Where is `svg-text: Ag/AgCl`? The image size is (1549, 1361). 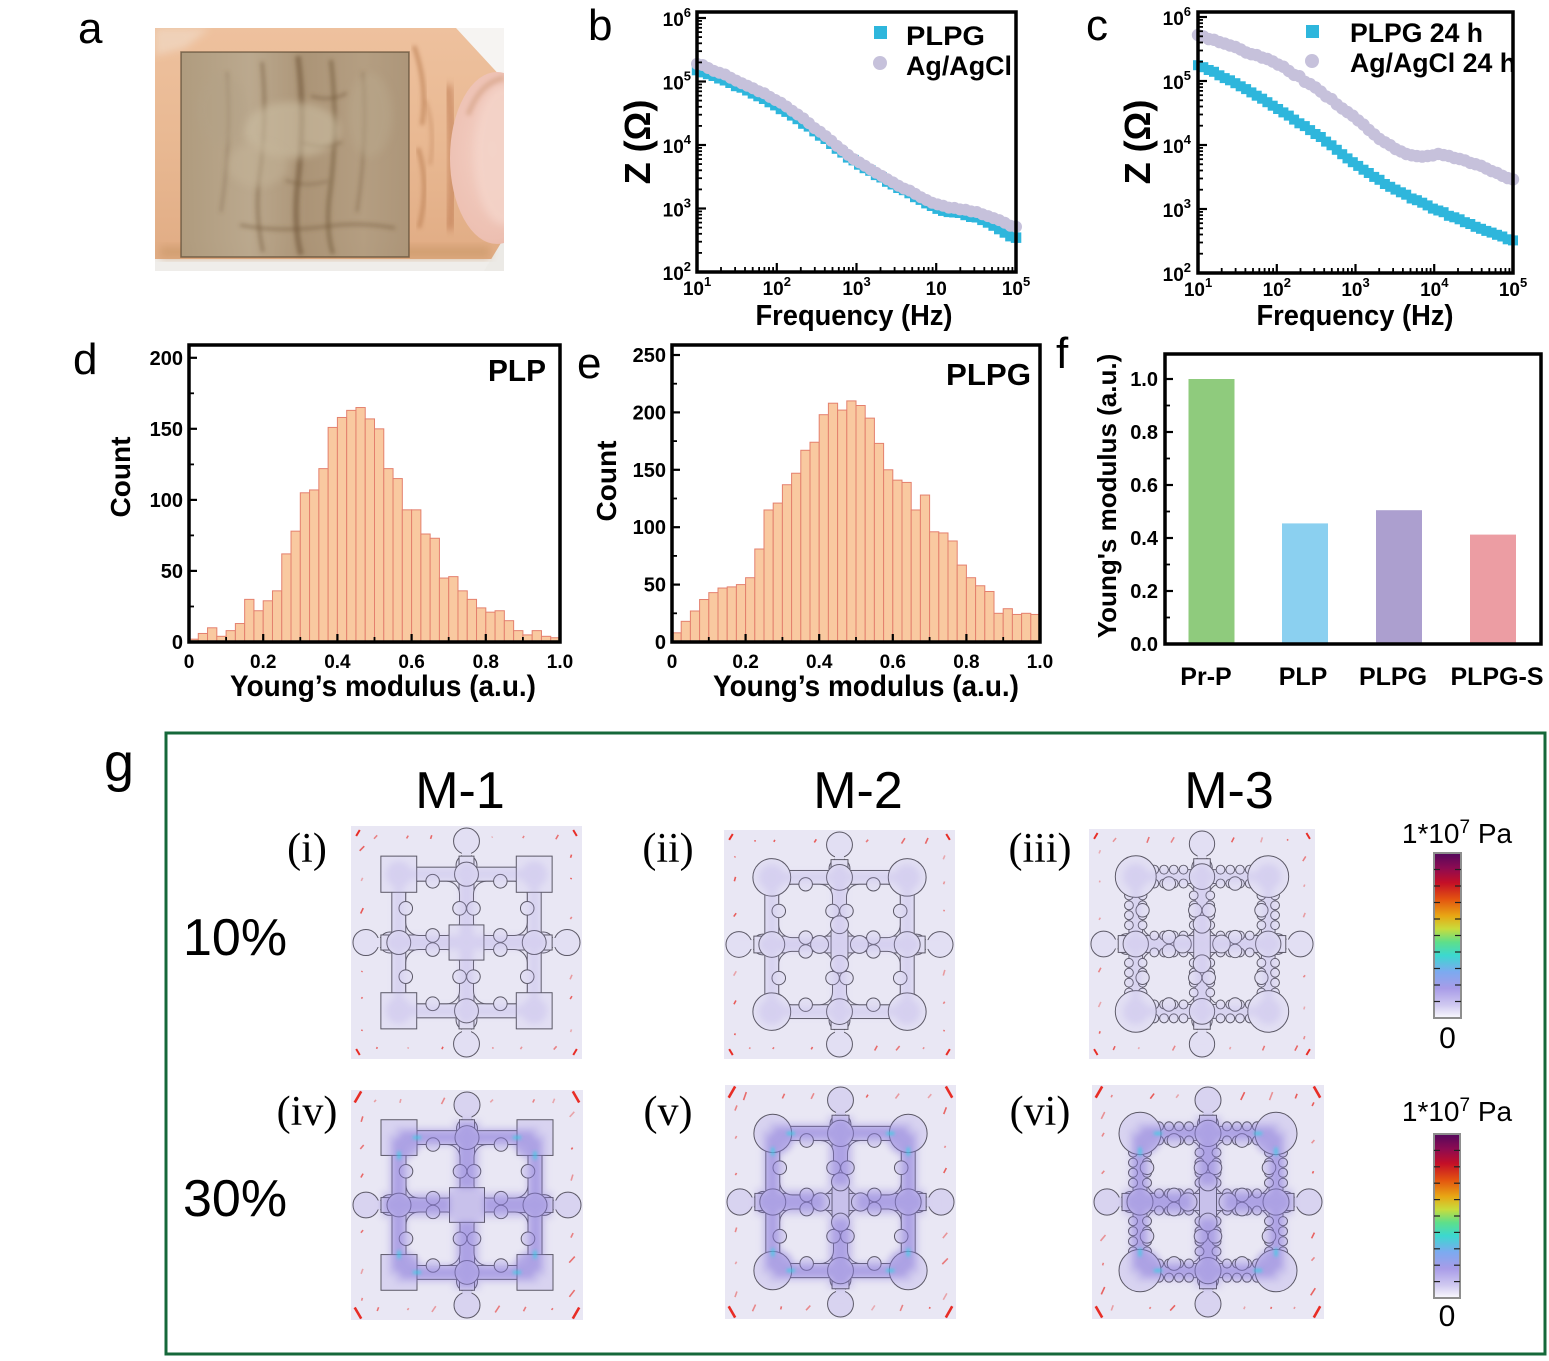 svg-text: Ag/AgCl is located at coordinates (959, 66).